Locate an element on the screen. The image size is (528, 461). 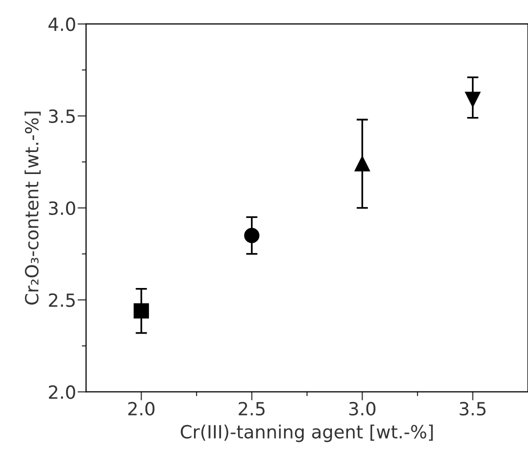
y-tick-label: 3.5 is located at coordinates (62, 116).